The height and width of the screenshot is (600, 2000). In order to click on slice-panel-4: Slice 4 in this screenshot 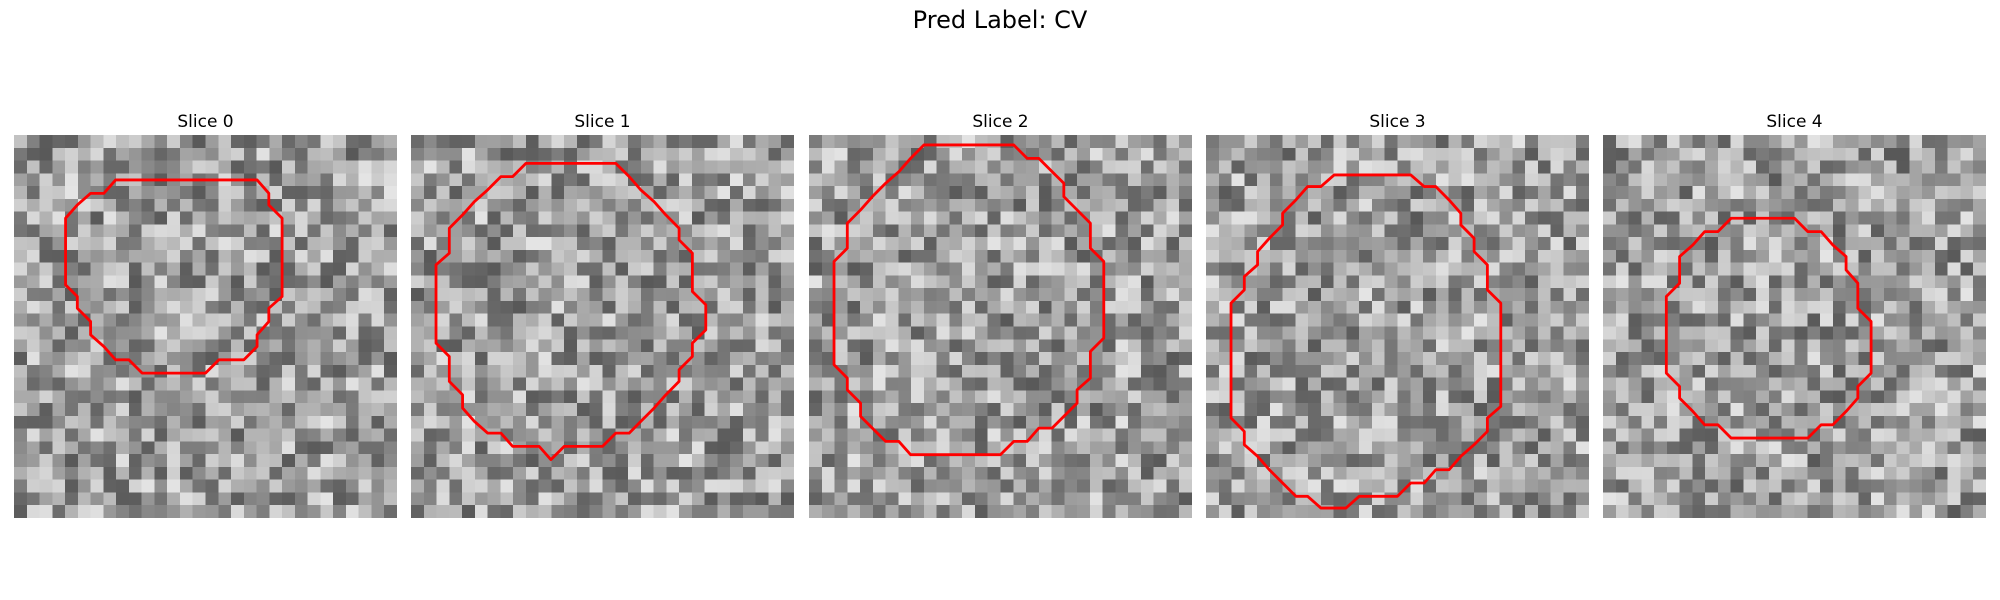, I will do `click(1794, 314)`.